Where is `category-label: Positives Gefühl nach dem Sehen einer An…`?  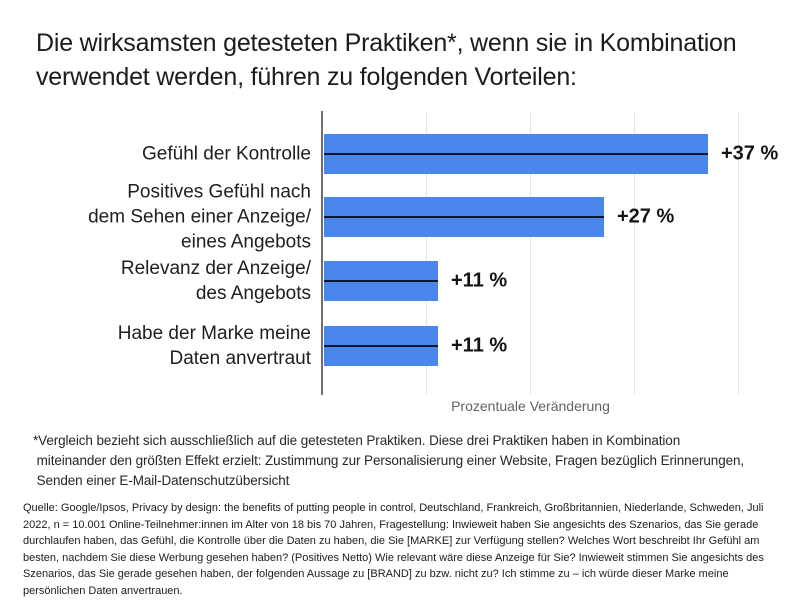 category-label: Positives Gefühl nach dem Sehen einer An… is located at coordinates (199, 217).